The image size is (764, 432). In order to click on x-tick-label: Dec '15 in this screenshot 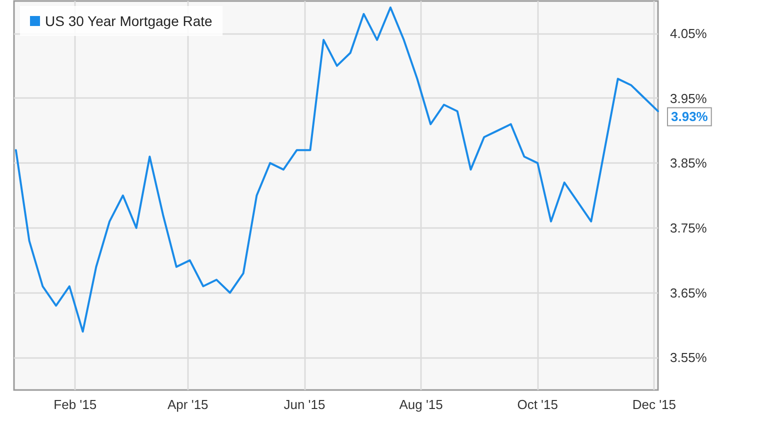, I will do `click(654, 404)`.